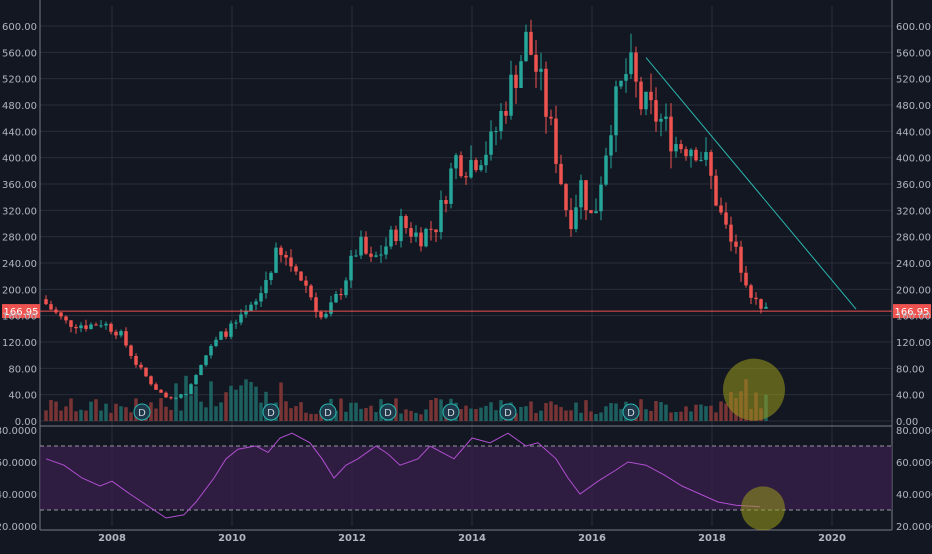 Image resolution: width=932 pixels, height=554 pixels. Describe the element at coordinates (913, 80) in the screenshot. I see `price-tick-label-right: 520.00` at that location.